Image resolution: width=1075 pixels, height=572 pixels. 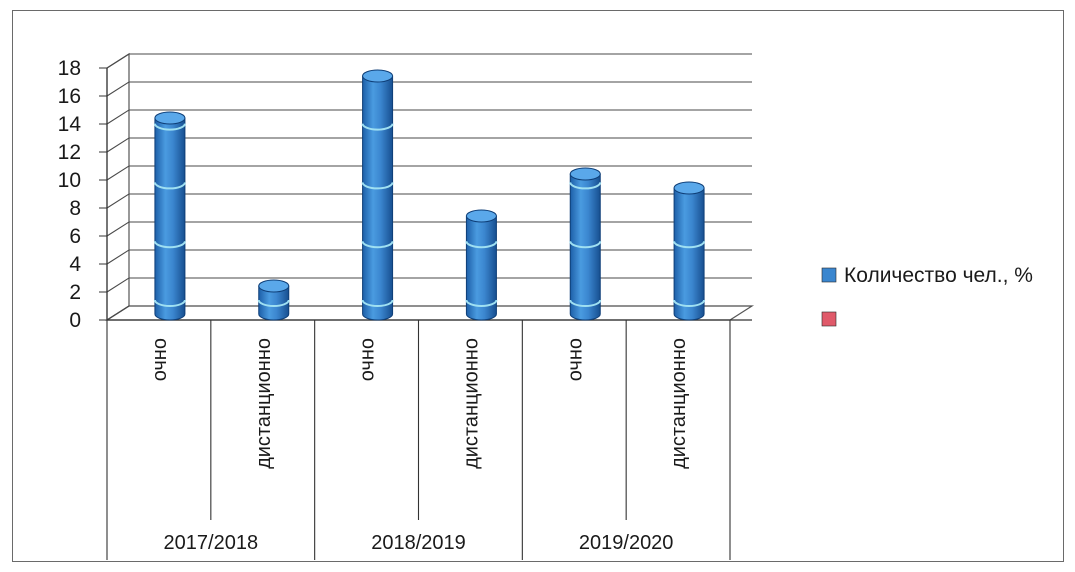 What do you see at coordinates (626, 543) in the screenshot?
I see `group-label: 2019/2020` at bounding box center [626, 543].